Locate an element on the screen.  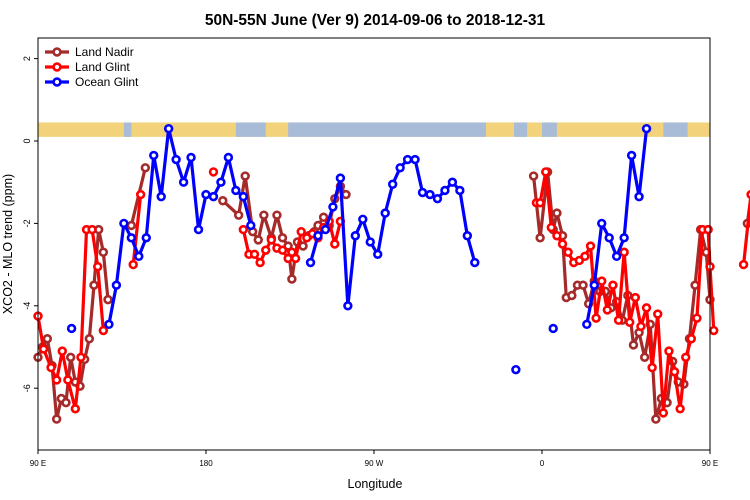
legend-item: Land Nadir is located at coordinates (89, 52).